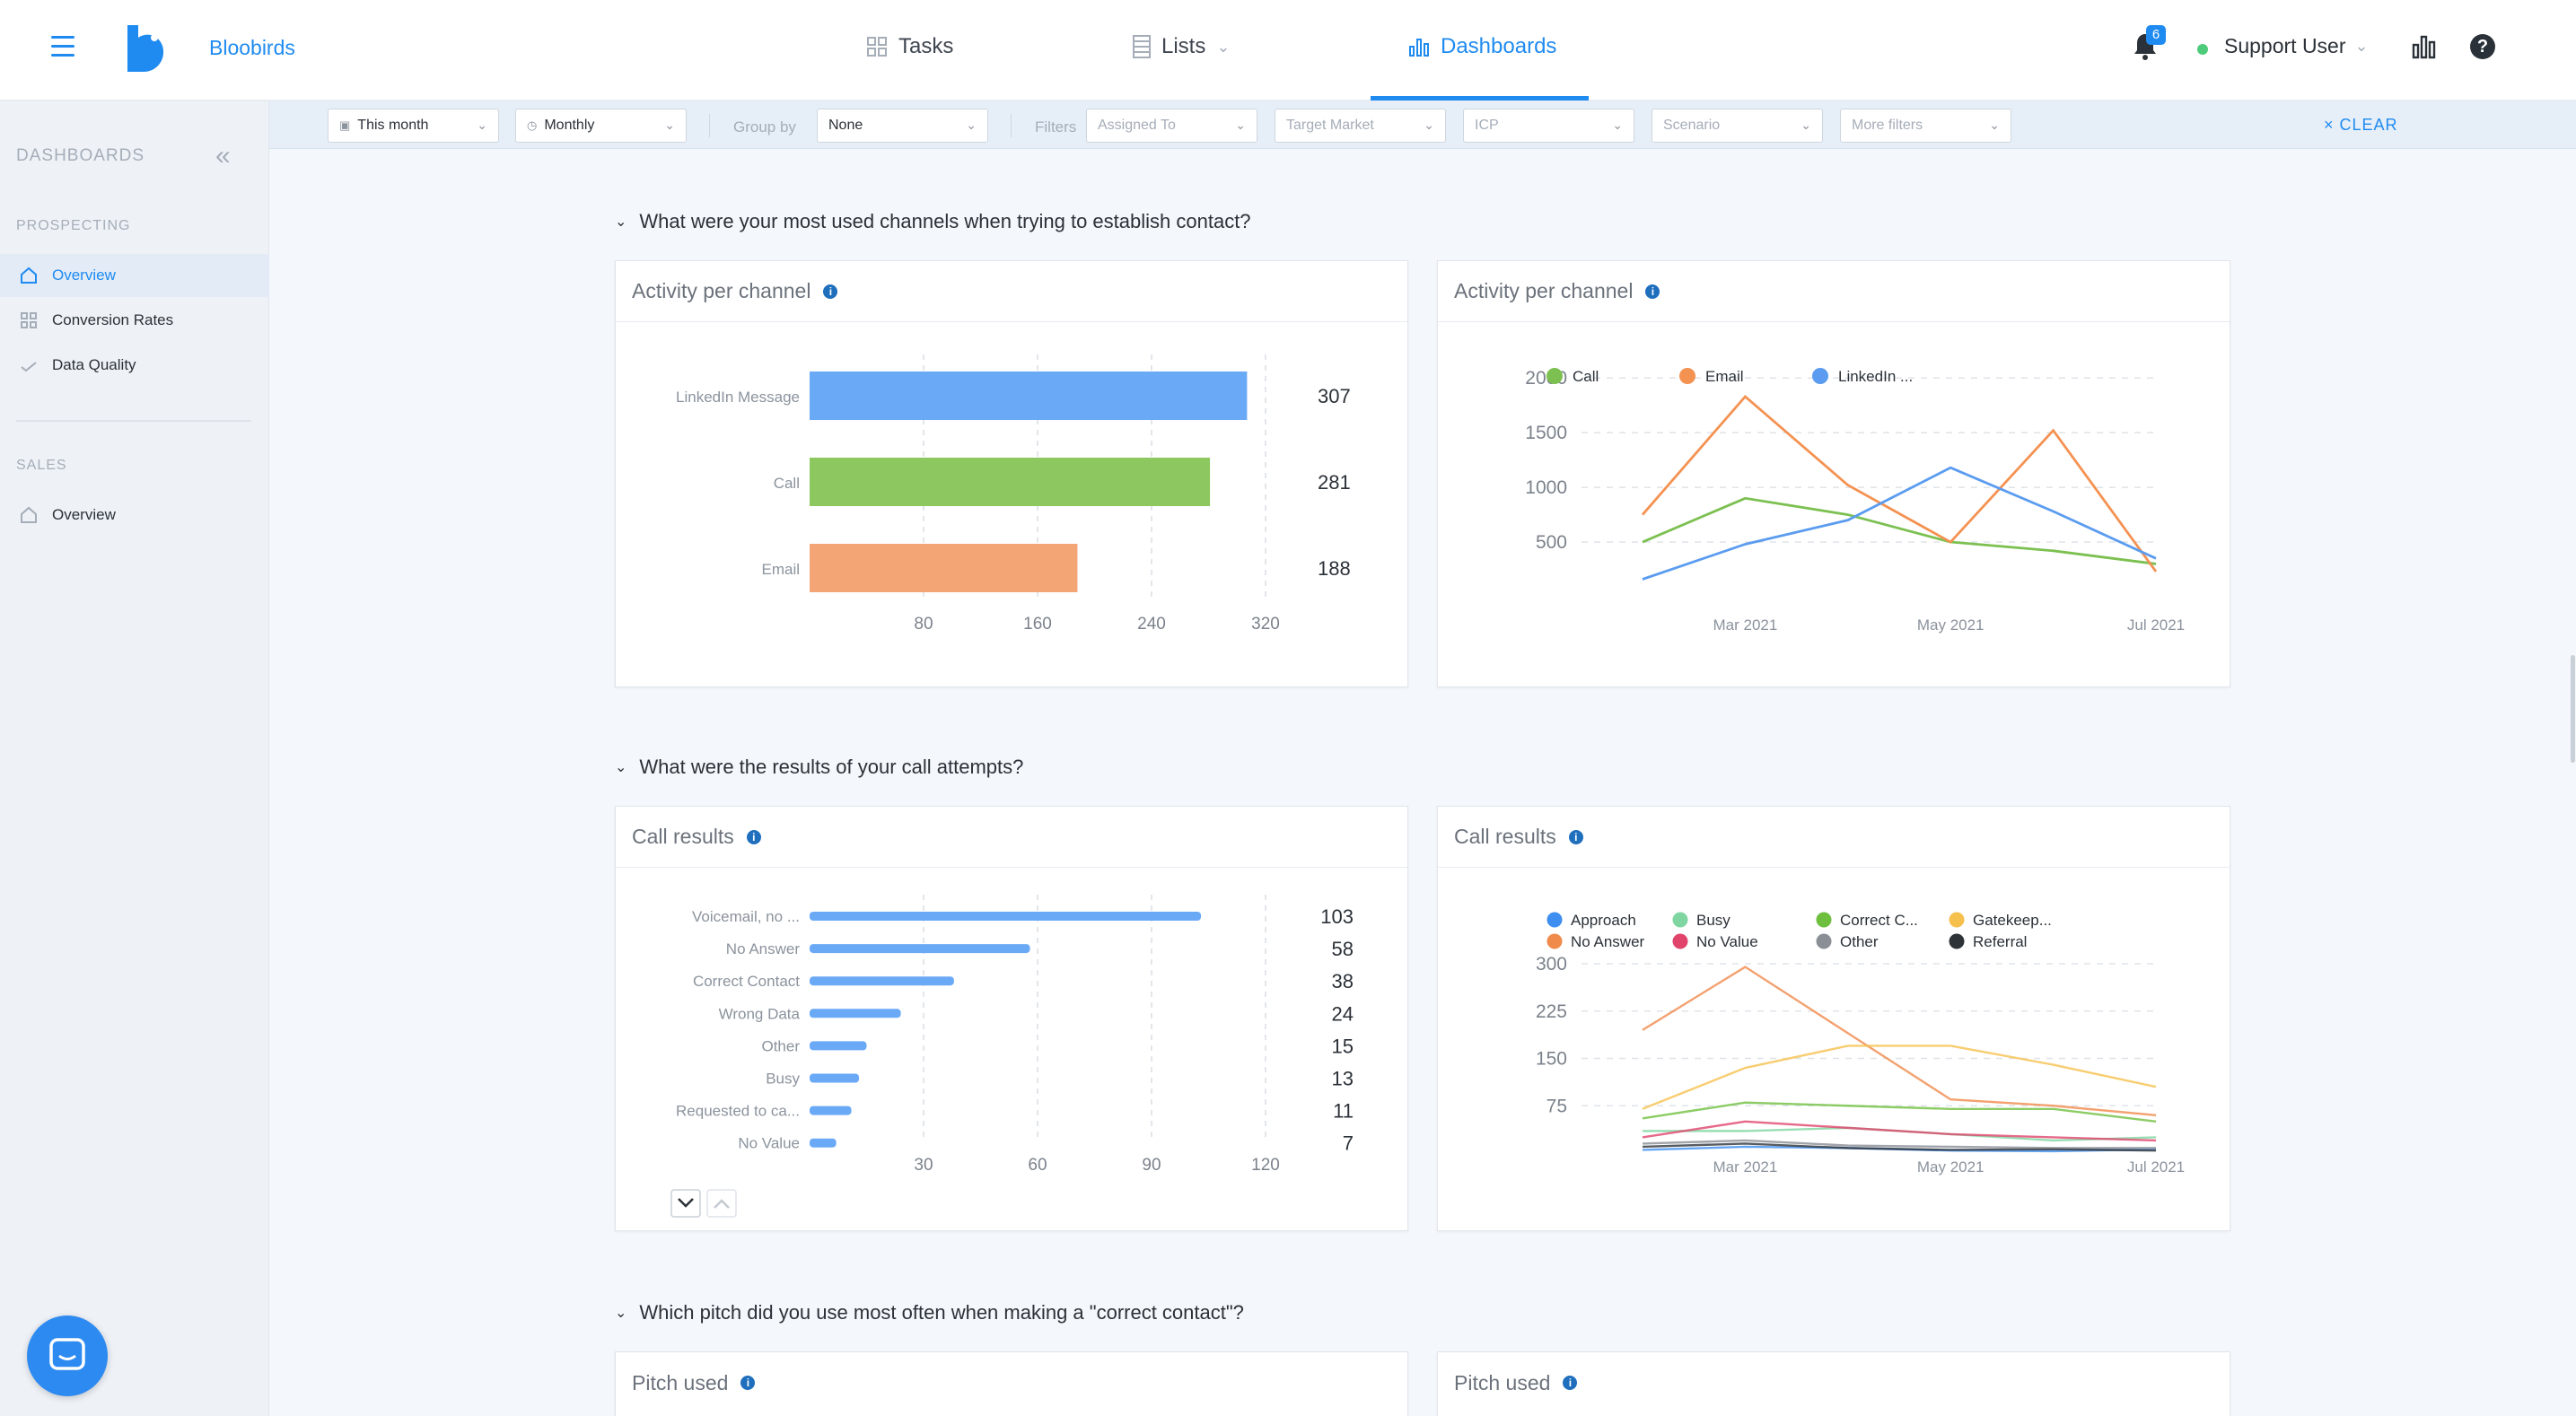 This screenshot has width=2576, height=1416. Describe the element at coordinates (1171, 126) in the screenshot. I see `assigned-to-select: Assigned To ⌄` at that location.